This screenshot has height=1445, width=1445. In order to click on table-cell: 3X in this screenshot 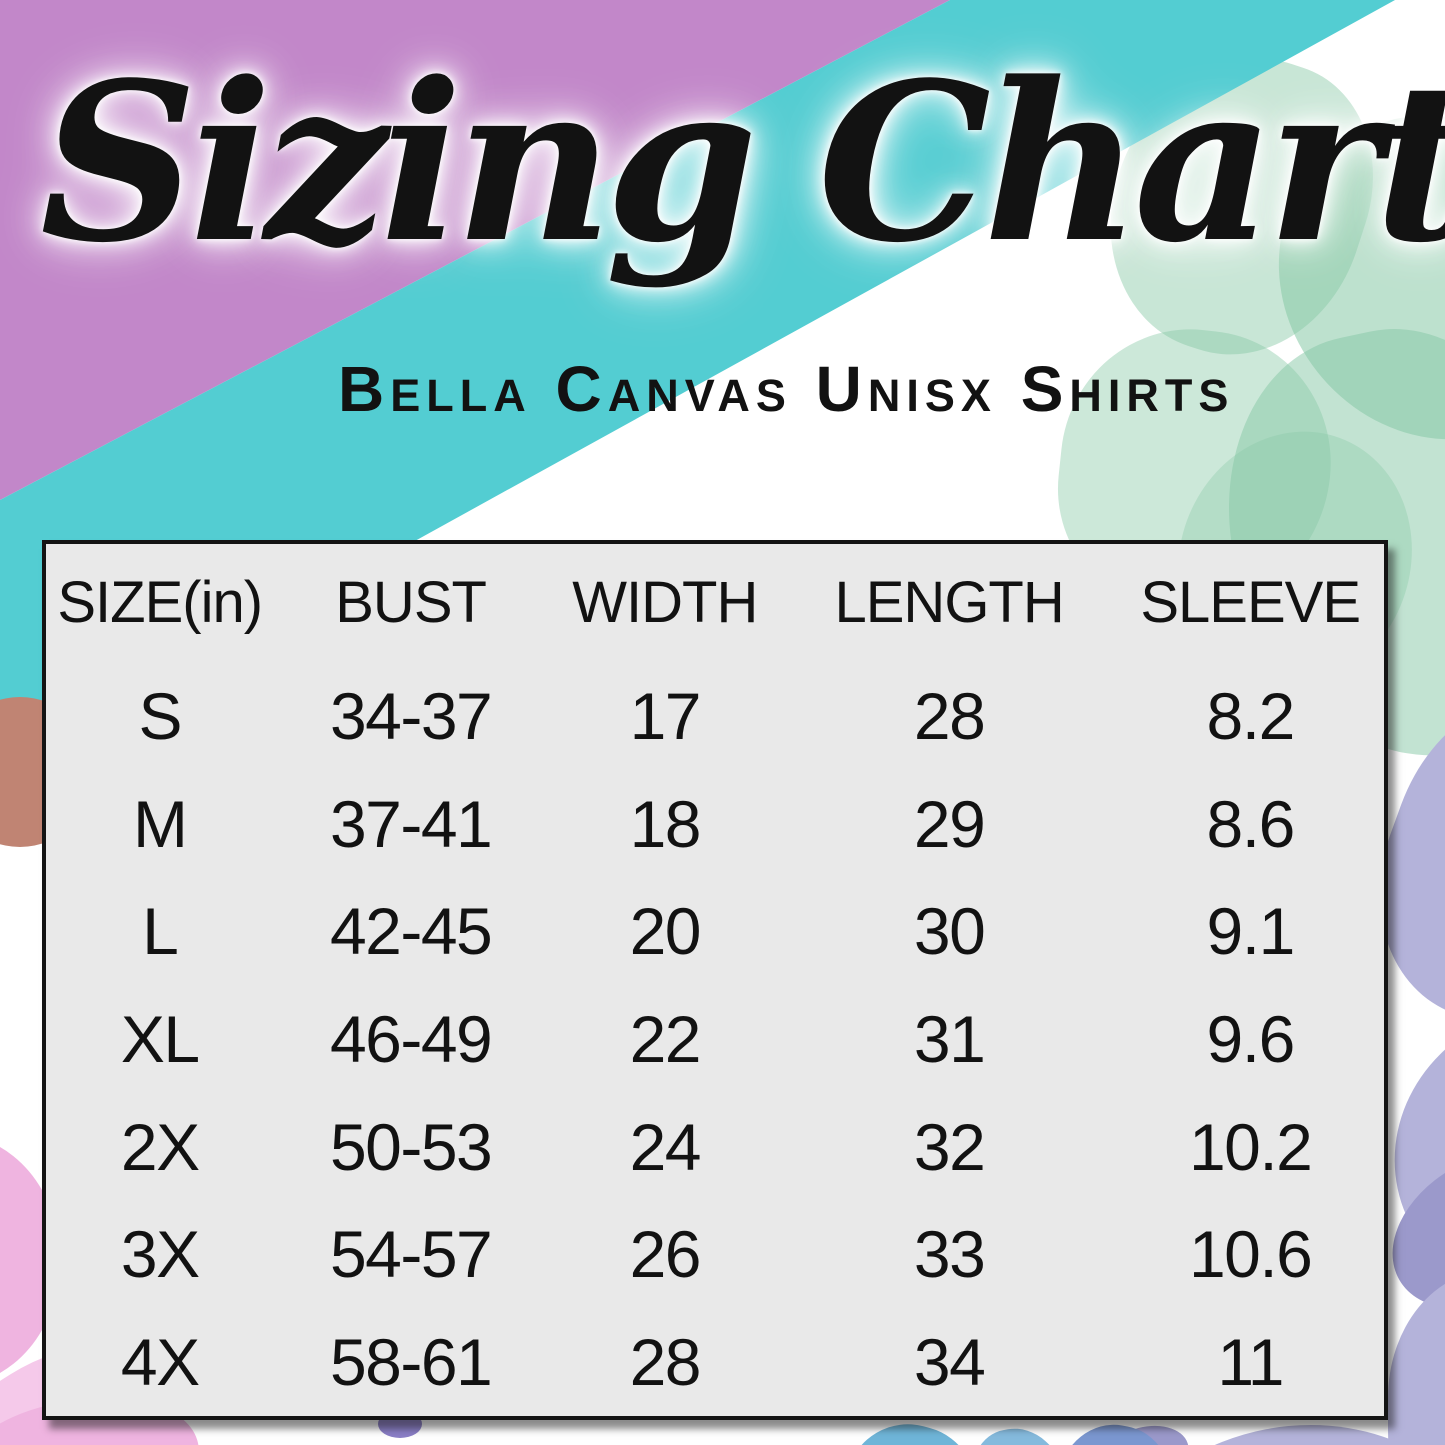, I will do `click(160, 1254)`.